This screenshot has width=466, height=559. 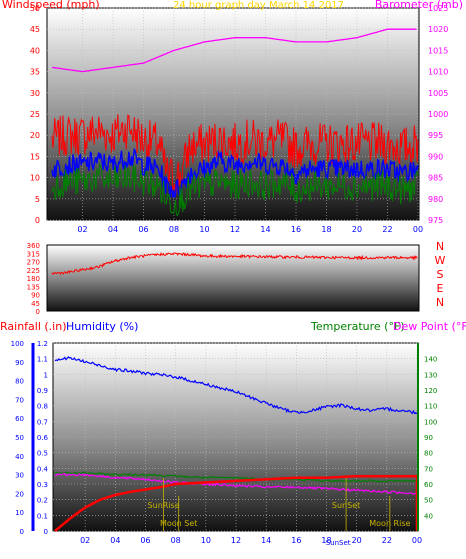 I want to click on climate-x-tick: 02, so click(x=85, y=540).